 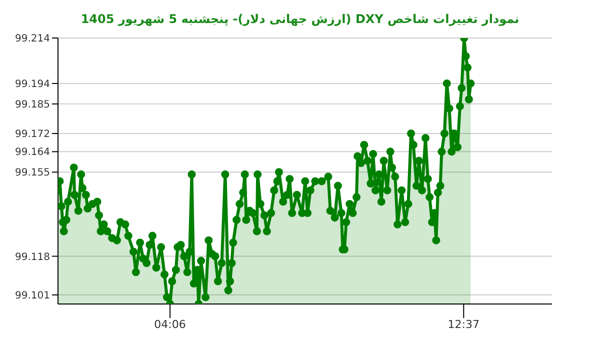 I want to click on y-tick-label: 99.194, so click(x=32, y=84).